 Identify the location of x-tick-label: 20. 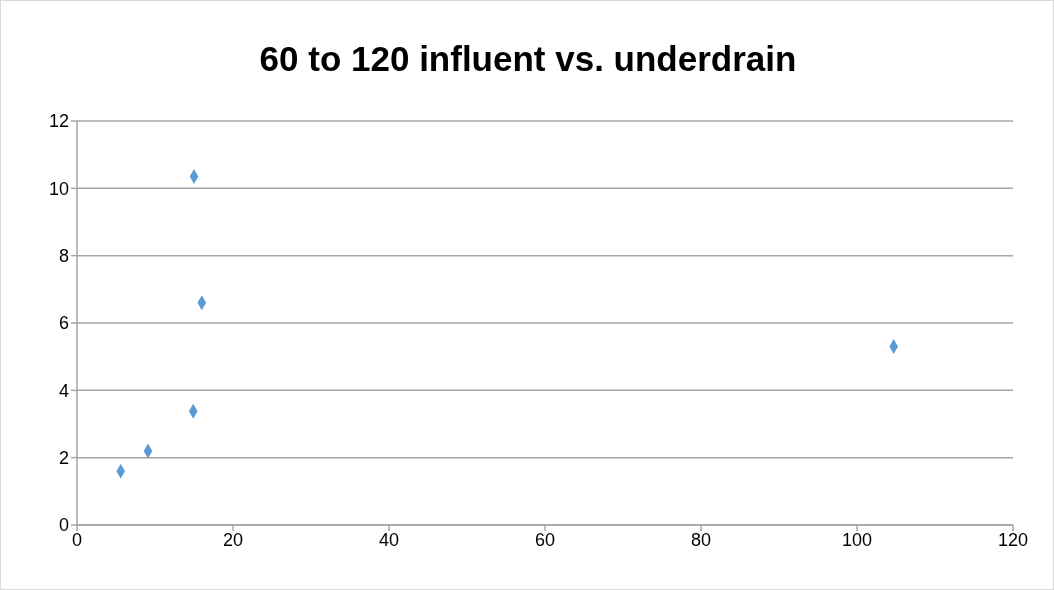
(233, 539).